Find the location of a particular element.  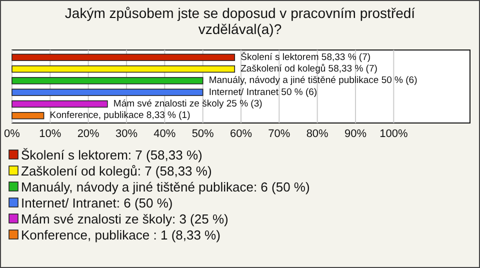

x-tick-label: 0% is located at coordinates (12, 134).